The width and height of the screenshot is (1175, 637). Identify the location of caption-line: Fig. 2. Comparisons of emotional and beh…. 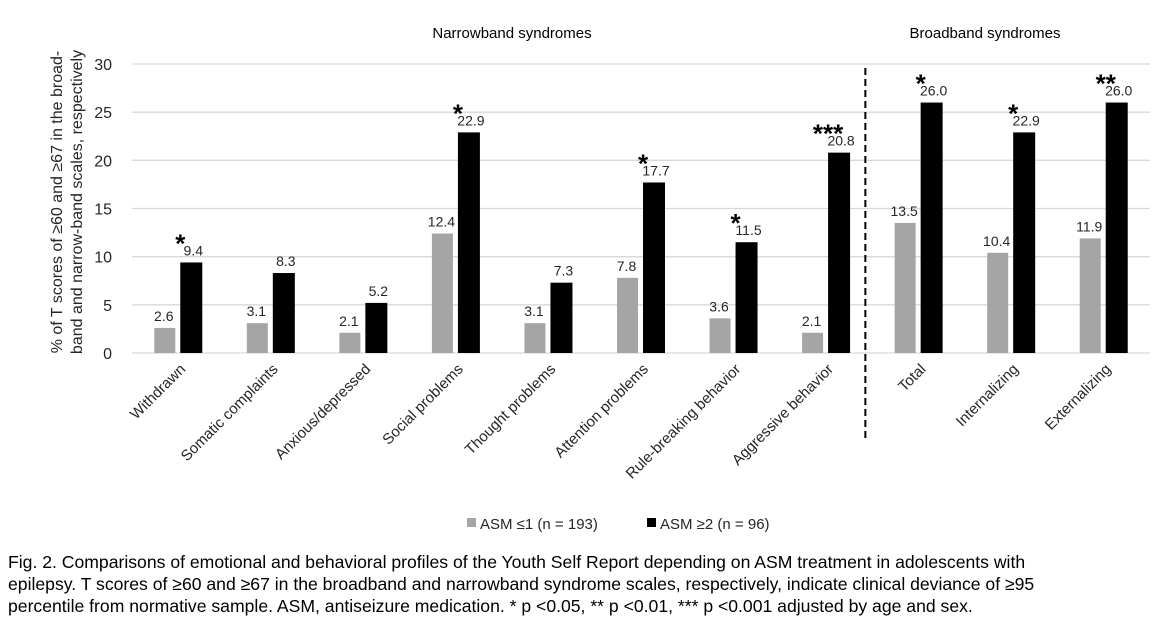
(517, 562).